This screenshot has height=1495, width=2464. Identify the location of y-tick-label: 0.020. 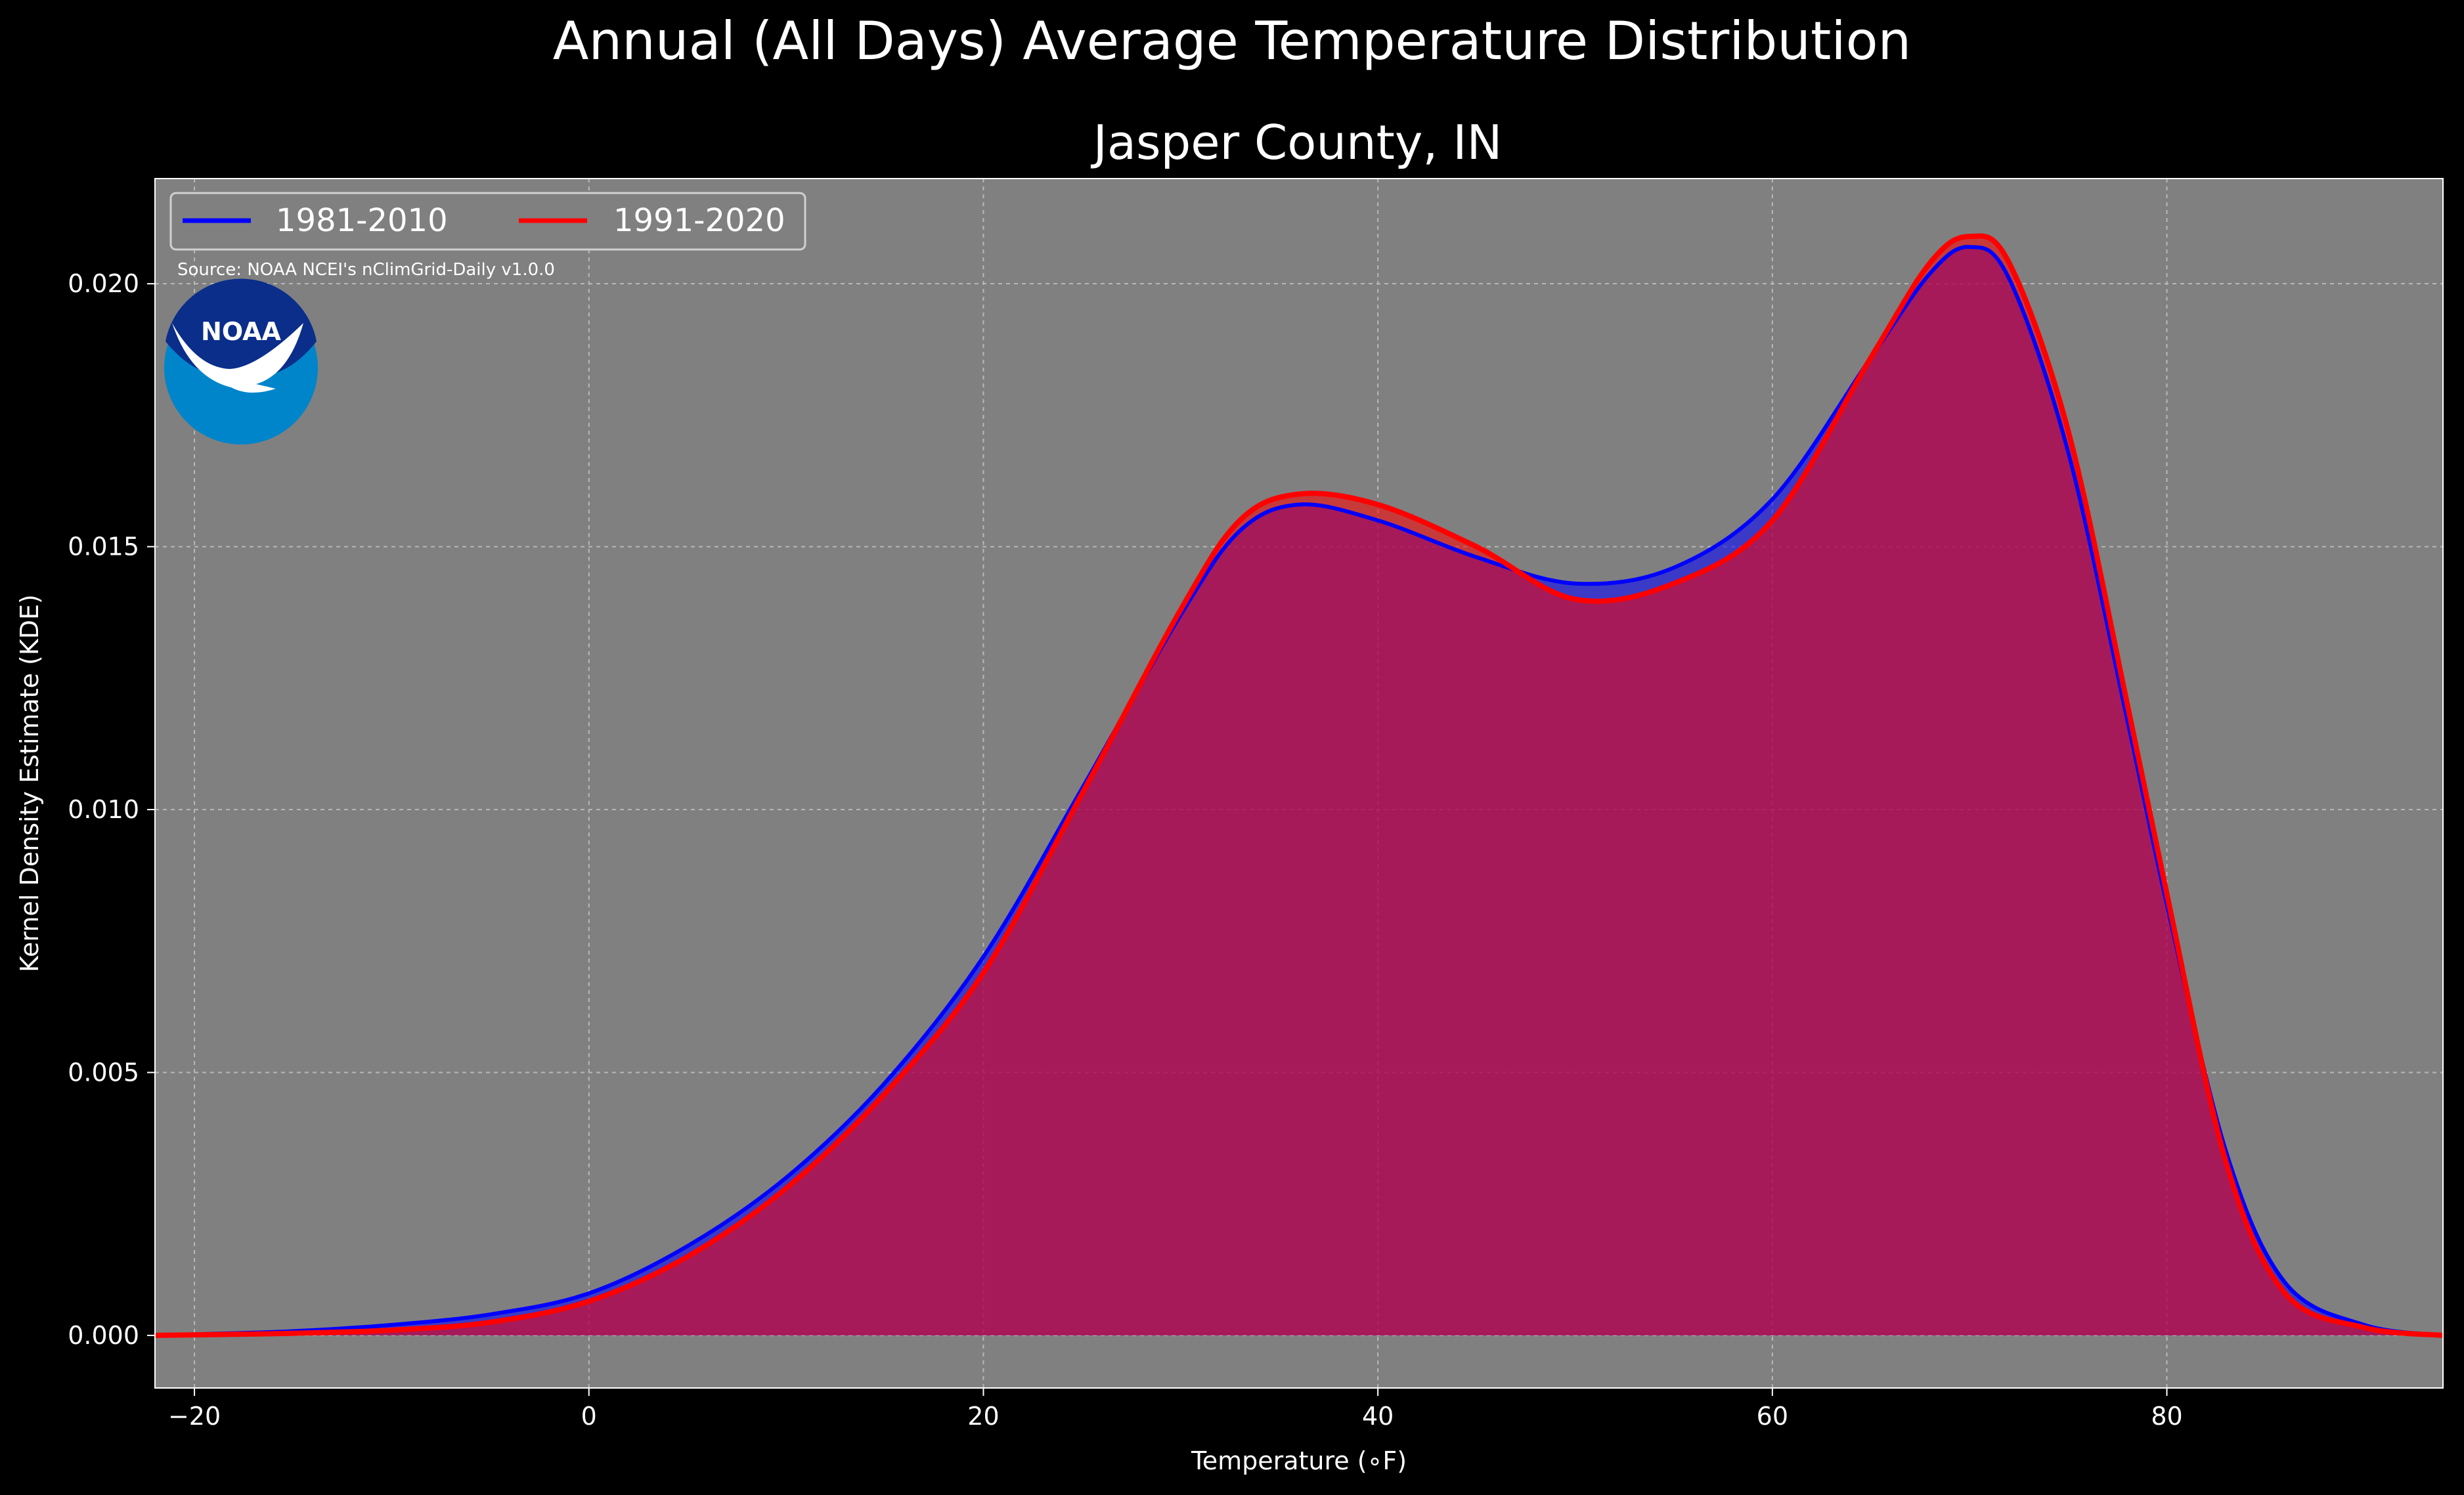
(103, 283).